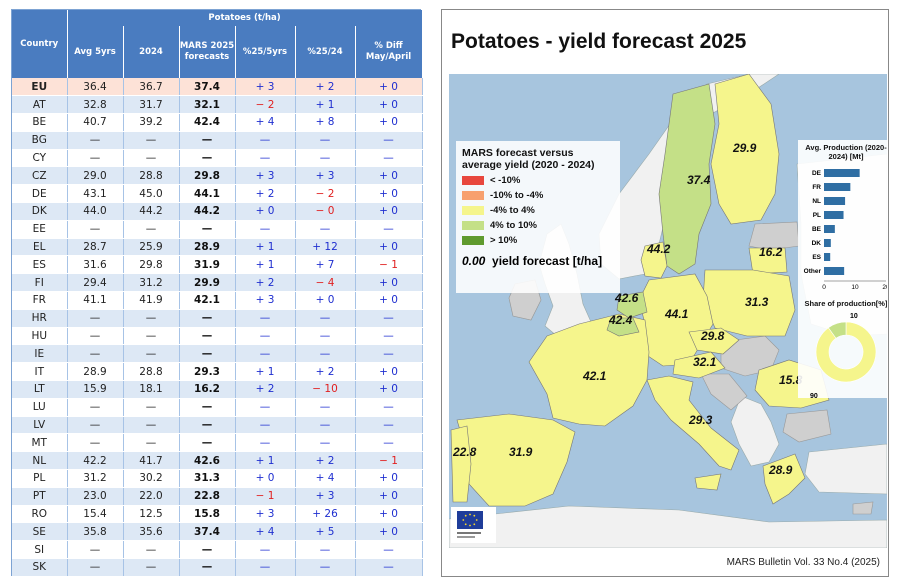 Image resolution: width=898 pixels, height=588 pixels. Describe the element at coordinates (40, 514) in the screenshot. I see `cell-country: RO` at that location.